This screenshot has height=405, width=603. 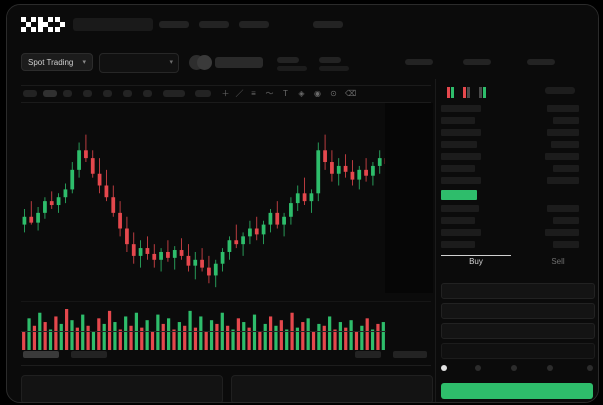 I want to click on bottom-tabs-divider, so click(x=226, y=365).